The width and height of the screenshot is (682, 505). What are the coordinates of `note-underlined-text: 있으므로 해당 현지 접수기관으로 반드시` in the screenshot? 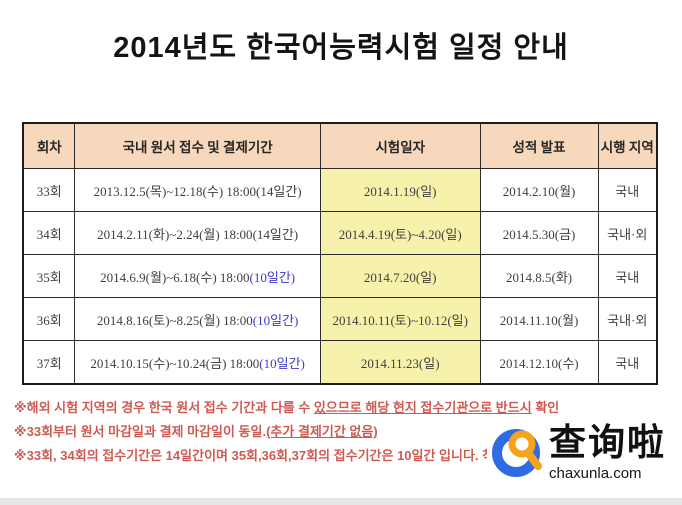 It's located at (422, 407).